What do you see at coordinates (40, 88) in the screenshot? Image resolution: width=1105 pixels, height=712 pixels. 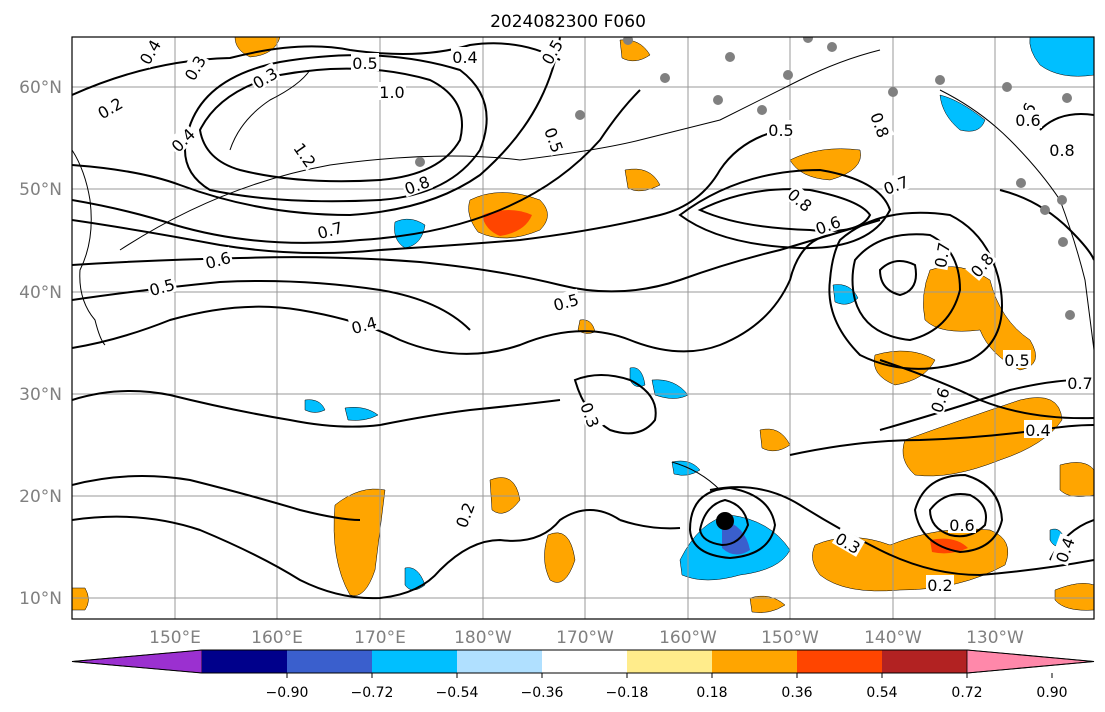 I see `lat-tick-label: 60°N` at bounding box center [40, 88].